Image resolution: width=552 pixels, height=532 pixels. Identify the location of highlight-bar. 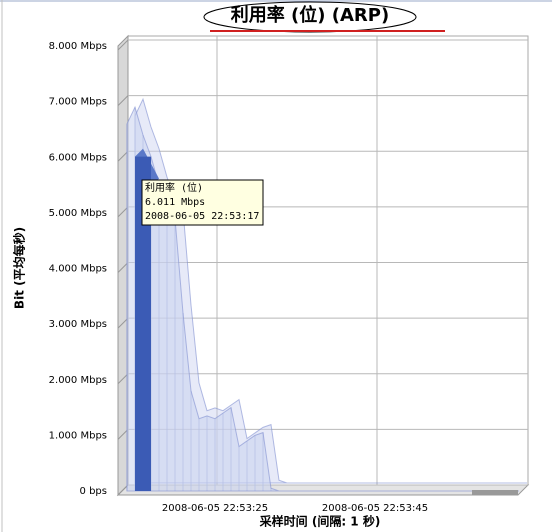
(143, 323).